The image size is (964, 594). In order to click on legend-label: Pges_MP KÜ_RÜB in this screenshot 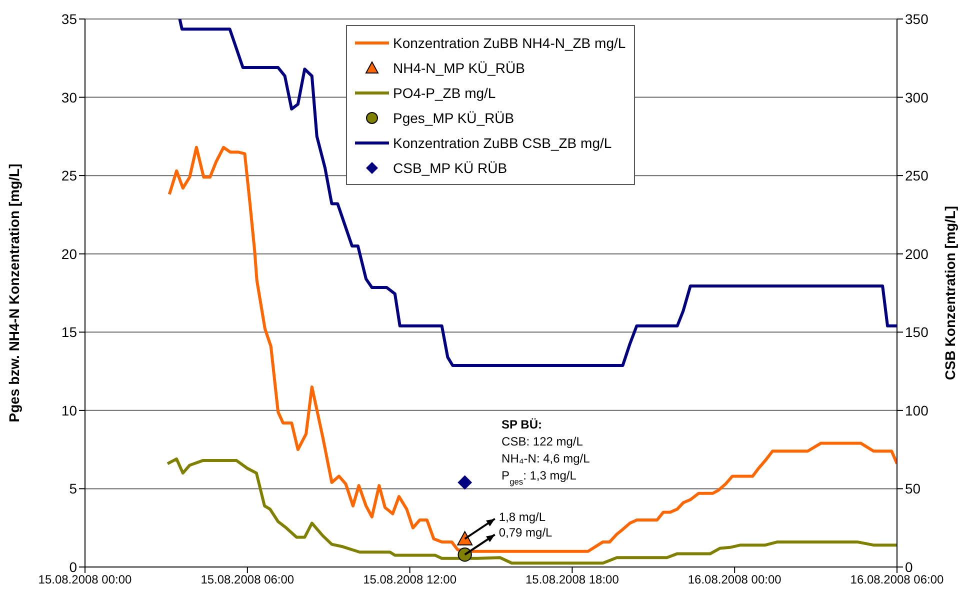, I will do `click(453, 118)`.